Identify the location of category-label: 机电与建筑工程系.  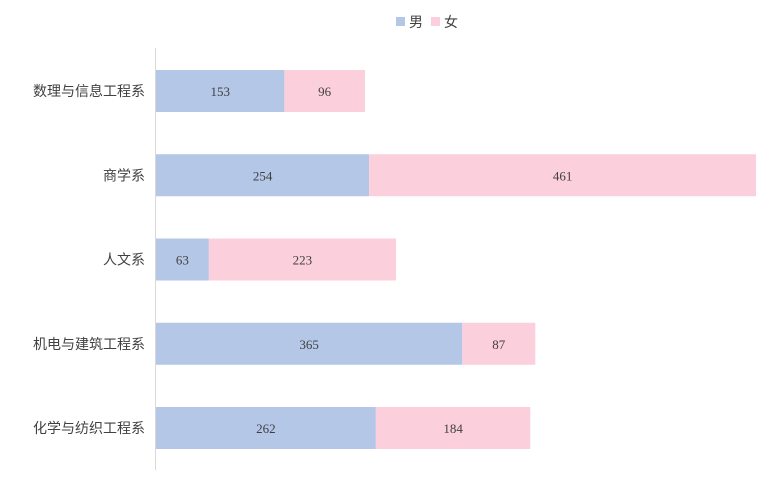
(89, 345).